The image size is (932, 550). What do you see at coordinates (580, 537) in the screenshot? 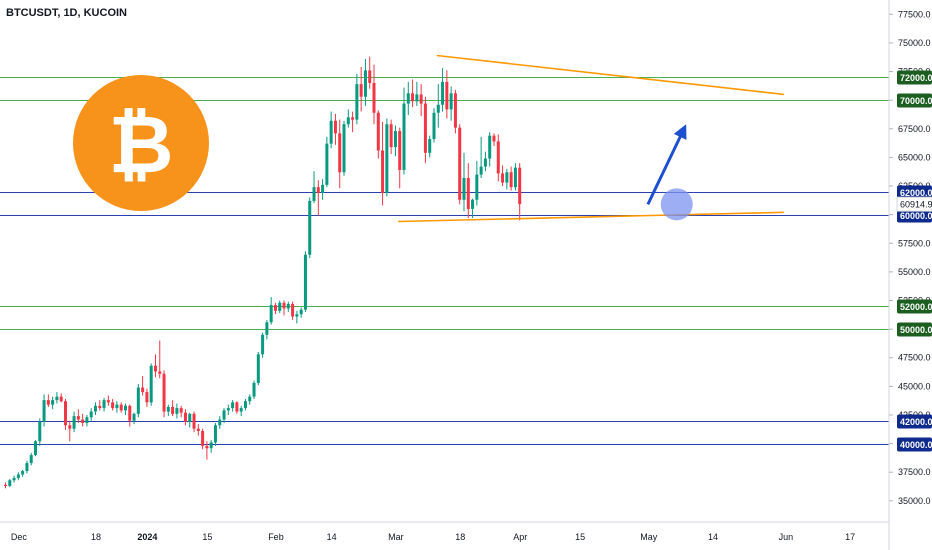
I see `x-tick-label: 15` at bounding box center [580, 537].